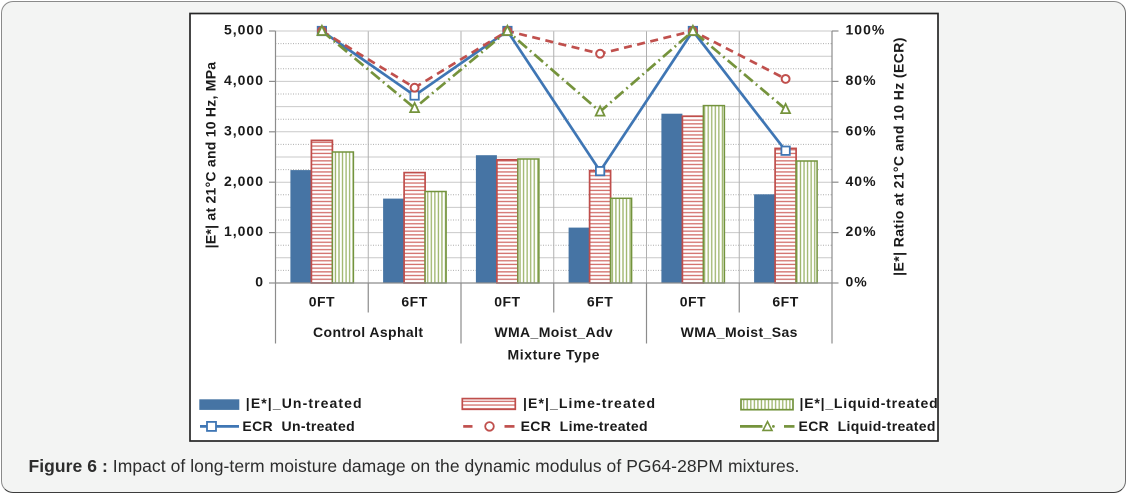 This screenshot has height=494, width=1128. I want to click on svg-text: 80%, so click(861, 80).